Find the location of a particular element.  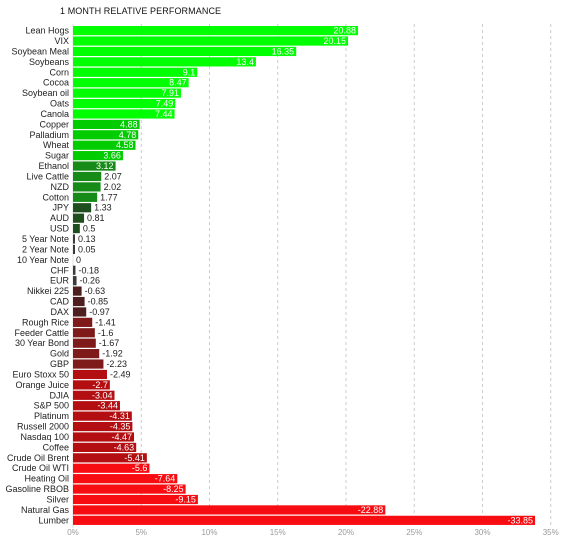

category-label: Soybean oil is located at coordinates (45, 93).